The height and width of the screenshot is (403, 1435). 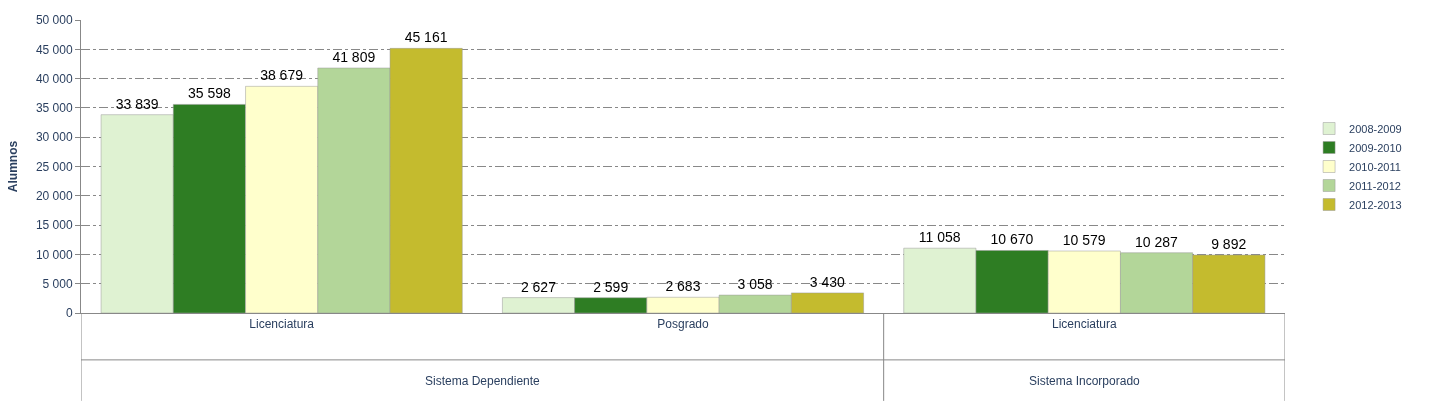 I want to click on y-tick-label: 0, so click(x=69, y=313).